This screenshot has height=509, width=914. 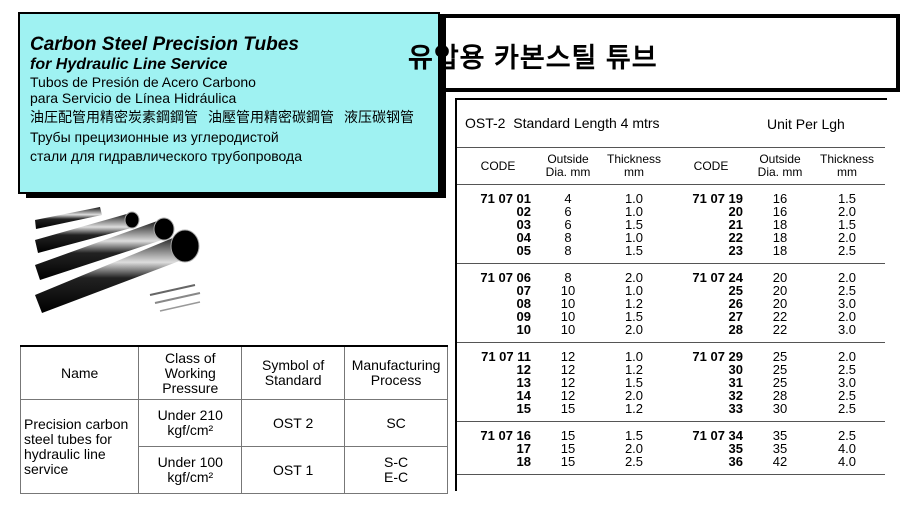 What do you see at coordinates (671, 353) in the screenshot?
I see `row: 71 07 11 12 1.0 71 07 29 25 2.0` at bounding box center [671, 353].